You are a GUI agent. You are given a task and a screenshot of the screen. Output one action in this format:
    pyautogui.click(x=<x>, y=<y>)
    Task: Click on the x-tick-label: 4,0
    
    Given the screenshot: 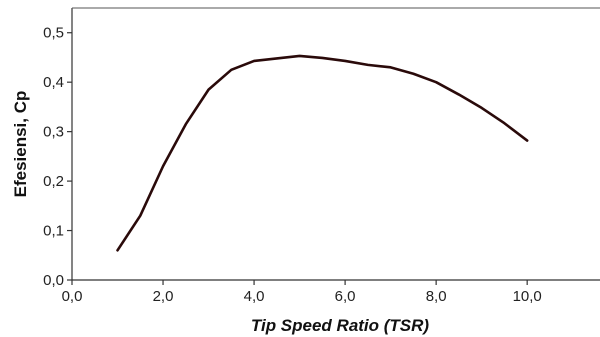 What is the action you would take?
    pyautogui.click(x=254, y=296)
    